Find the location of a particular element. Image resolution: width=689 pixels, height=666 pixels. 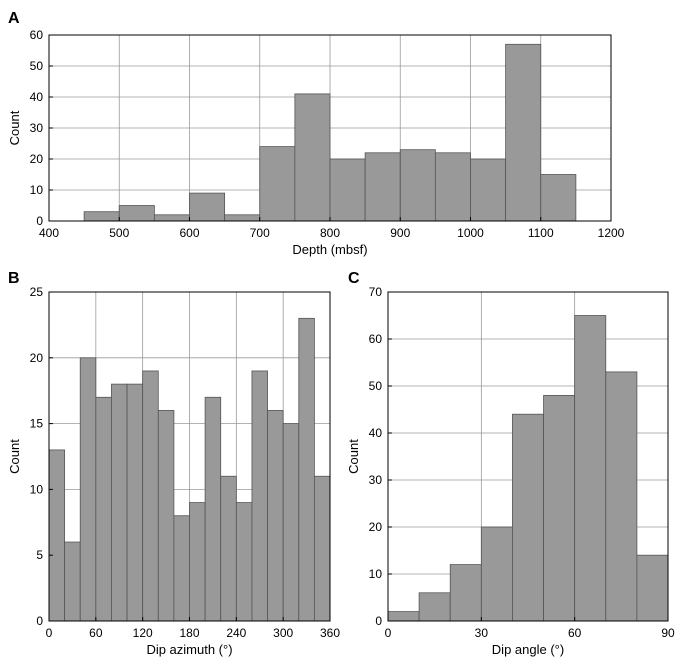

y-tick-label: 5 is located at coordinates (39, 555).